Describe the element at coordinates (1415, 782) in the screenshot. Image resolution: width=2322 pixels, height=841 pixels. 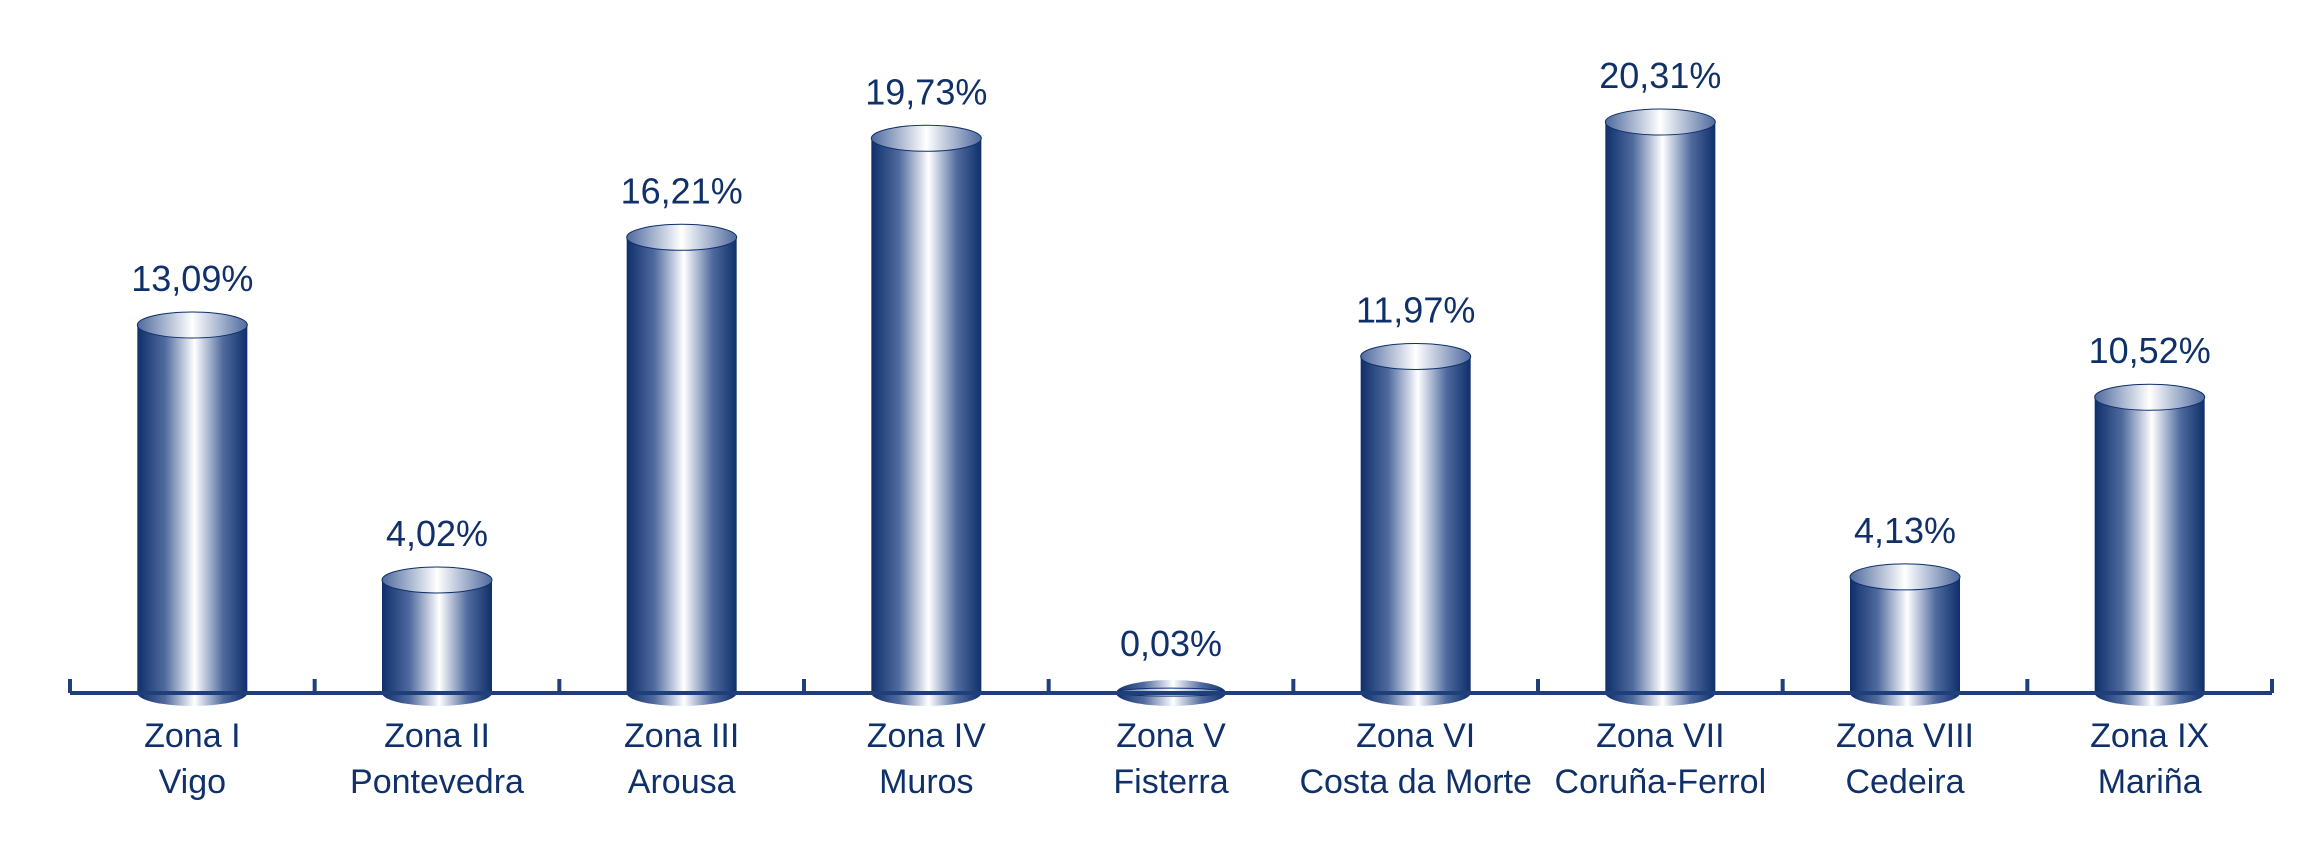
I see `category-label-line2: Costa da Morte` at that location.